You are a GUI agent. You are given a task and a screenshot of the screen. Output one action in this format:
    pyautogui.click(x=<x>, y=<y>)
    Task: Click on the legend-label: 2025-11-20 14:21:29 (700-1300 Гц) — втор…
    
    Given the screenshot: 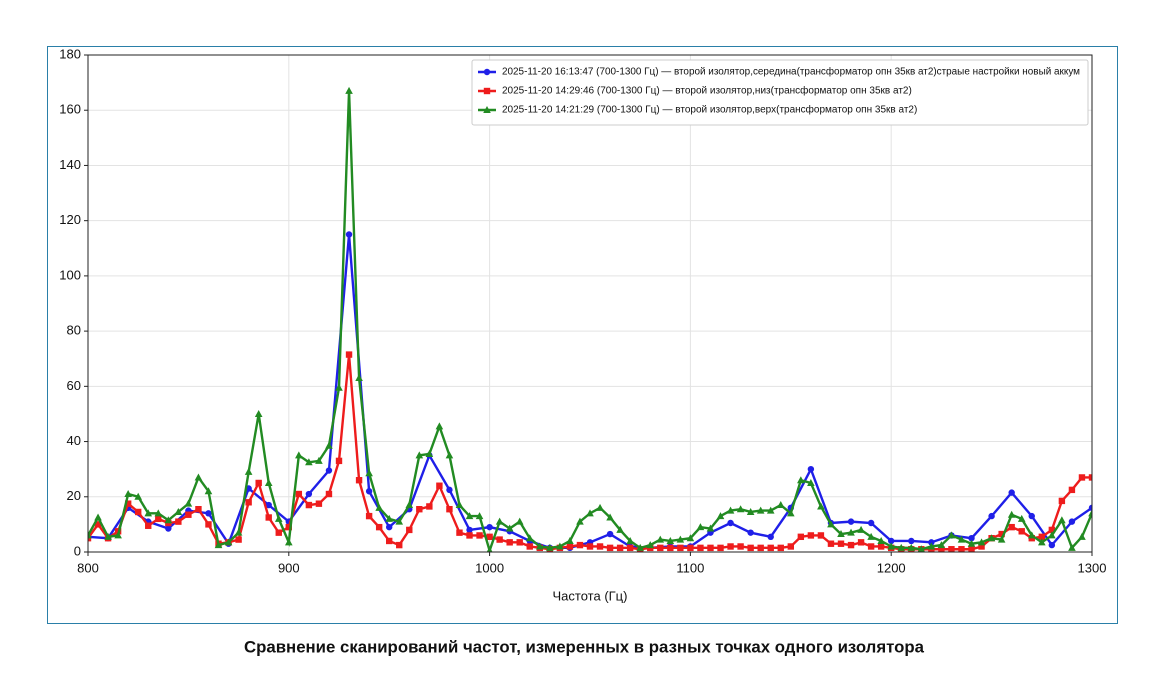 What is the action you would take?
    pyautogui.click(x=709, y=110)
    